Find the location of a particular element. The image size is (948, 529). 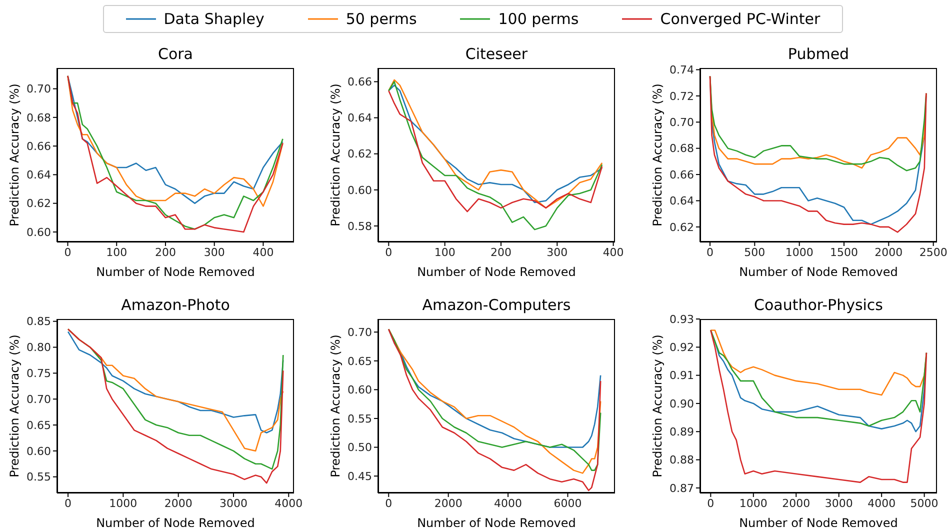

y-tick-label: 0.89 is located at coordinates (682, 432).